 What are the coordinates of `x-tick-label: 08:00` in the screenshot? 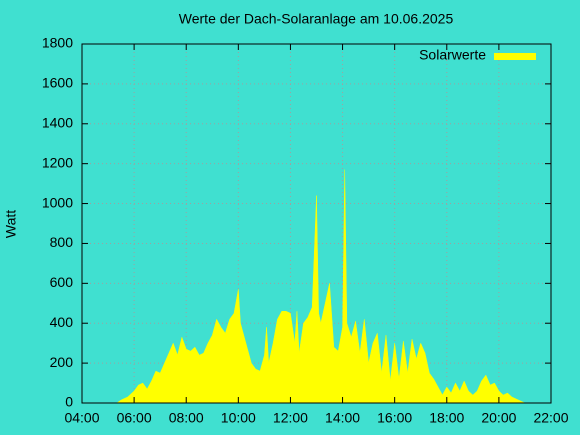 It's located at (186, 418).